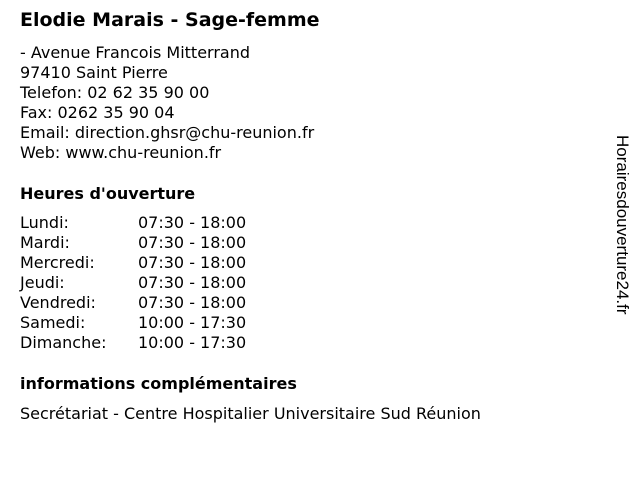 The width and height of the screenshot is (640, 480). I want to click on day: Samedi:, so click(53, 322).